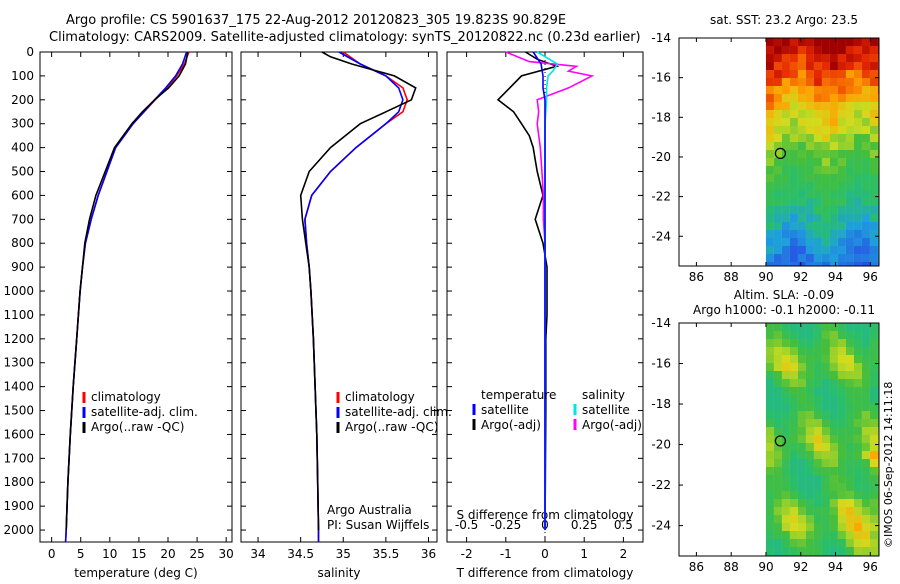  What do you see at coordinates (22, 219) in the screenshot?
I see `y-tick-label: 700` at bounding box center [22, 219].